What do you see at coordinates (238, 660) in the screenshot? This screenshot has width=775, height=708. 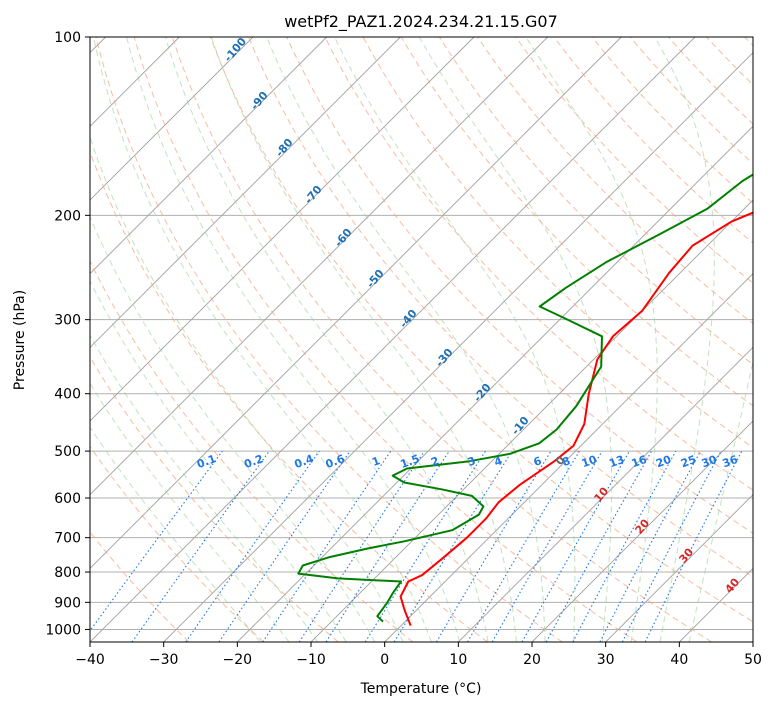 I see `x-tick-label: −20` at bounding box center [238, 660].